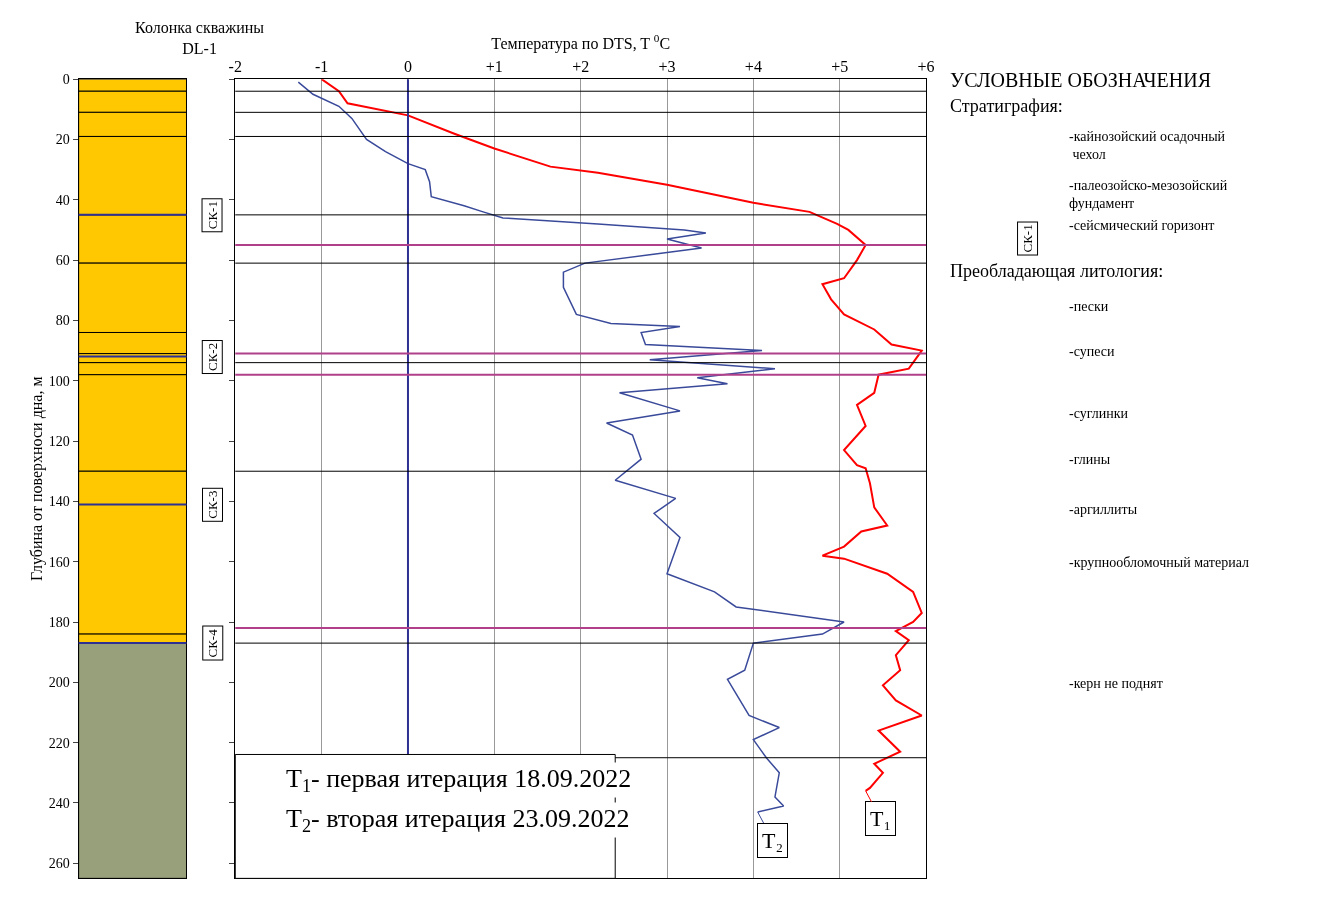  Describe the element at coordinates (1089, 306) in the screenshot. I see `text: -пески` at that location.